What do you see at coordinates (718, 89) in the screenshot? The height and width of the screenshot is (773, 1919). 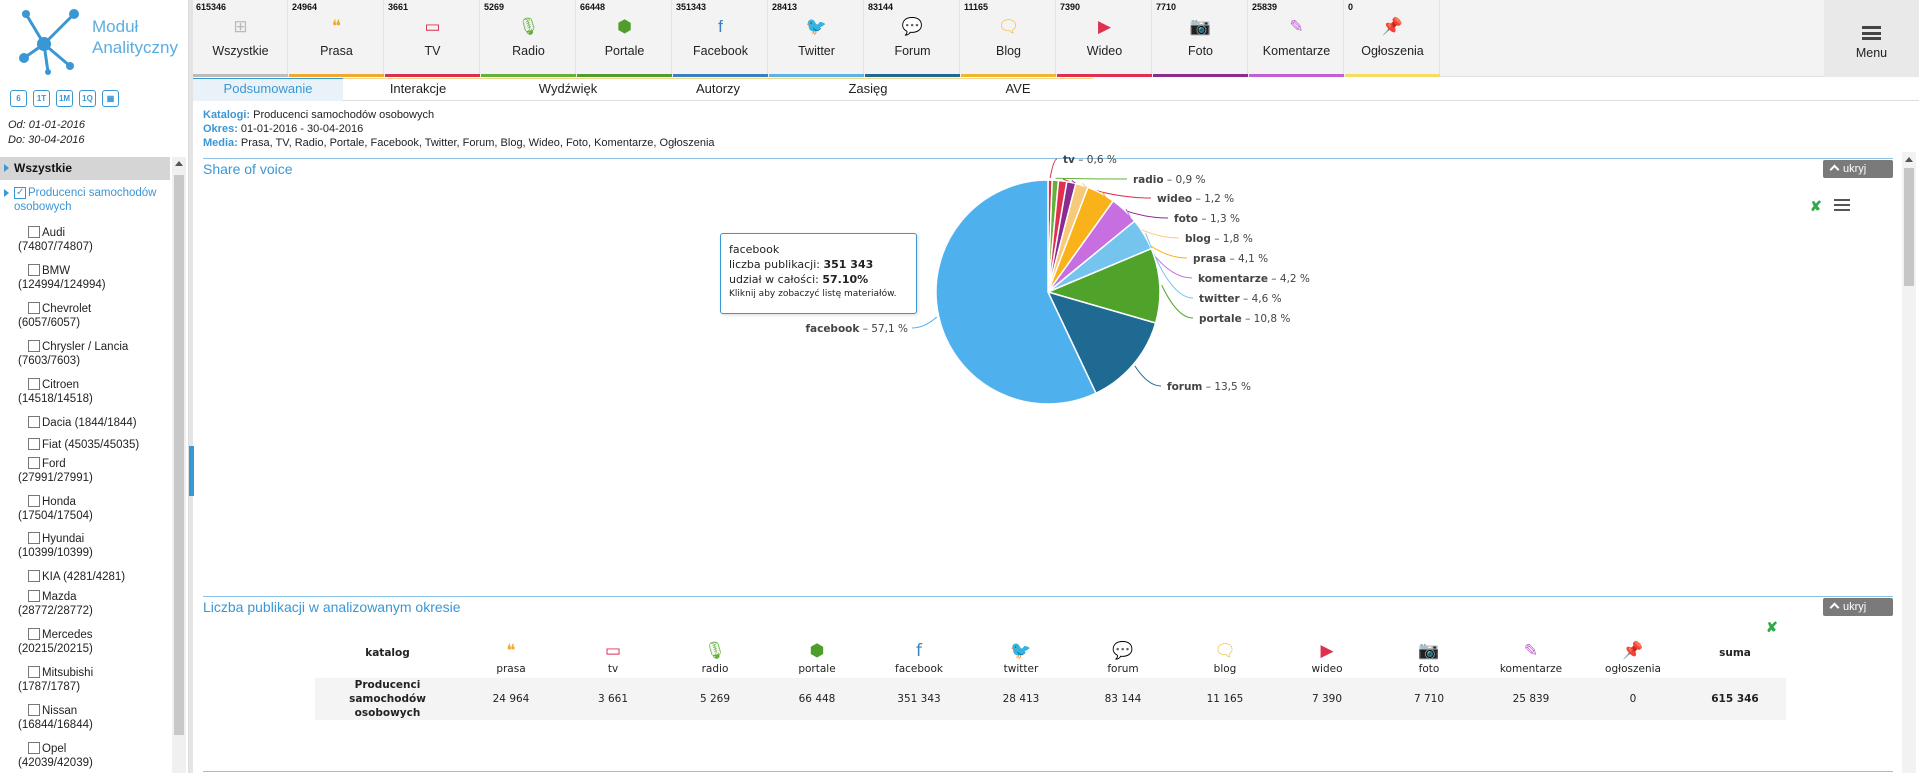 I see `sub-tab: Autorzy` at bounding box center [718, 89].